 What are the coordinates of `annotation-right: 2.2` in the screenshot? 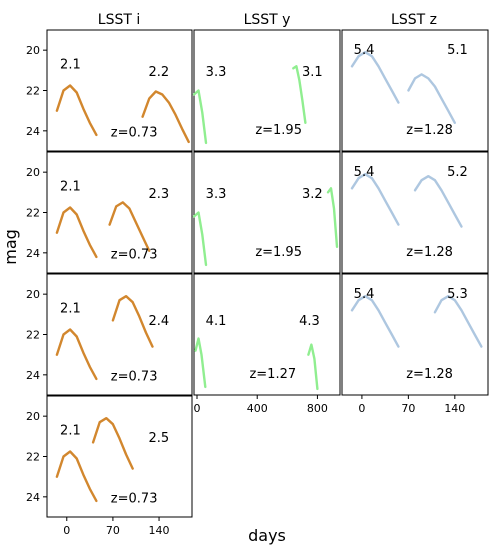 It's located at (159, 72).